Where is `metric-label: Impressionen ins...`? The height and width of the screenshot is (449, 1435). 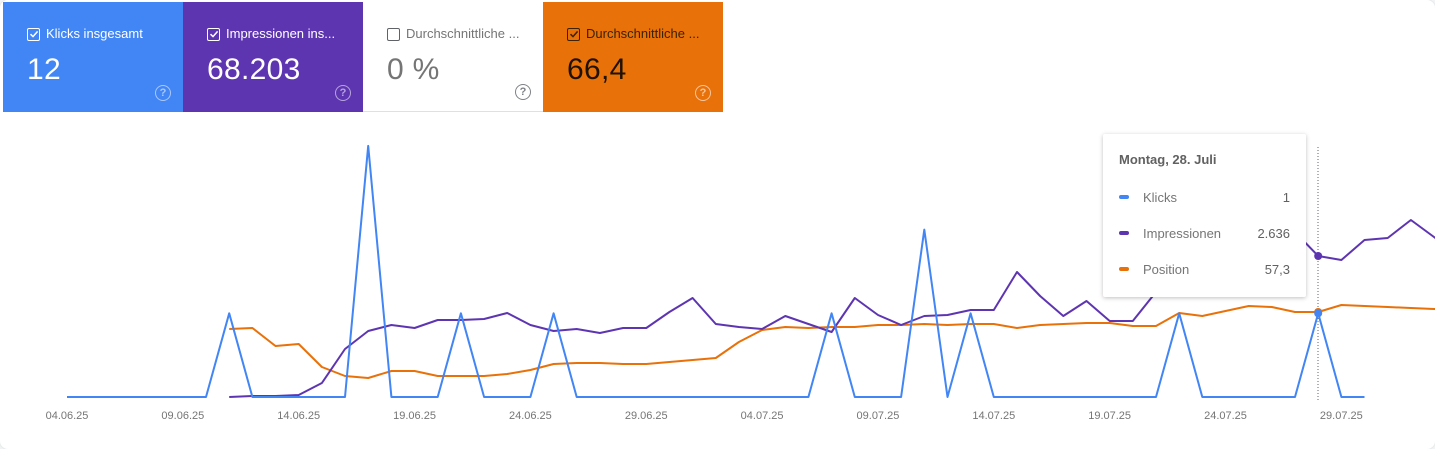
metric-label: Impressionen ins... is located at coordinates (281, 33).